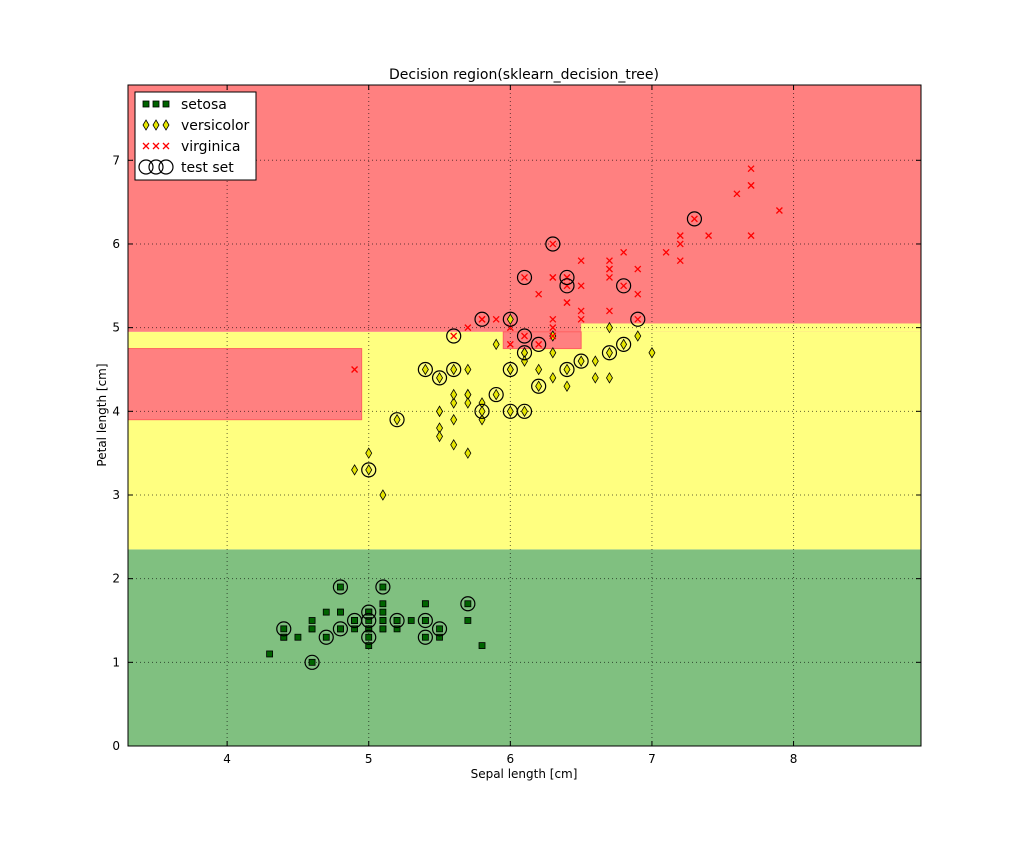  Describe the element at coordinates (204, 105) in the screenshot. I see `legend-label-setosa: setosa` at that location.